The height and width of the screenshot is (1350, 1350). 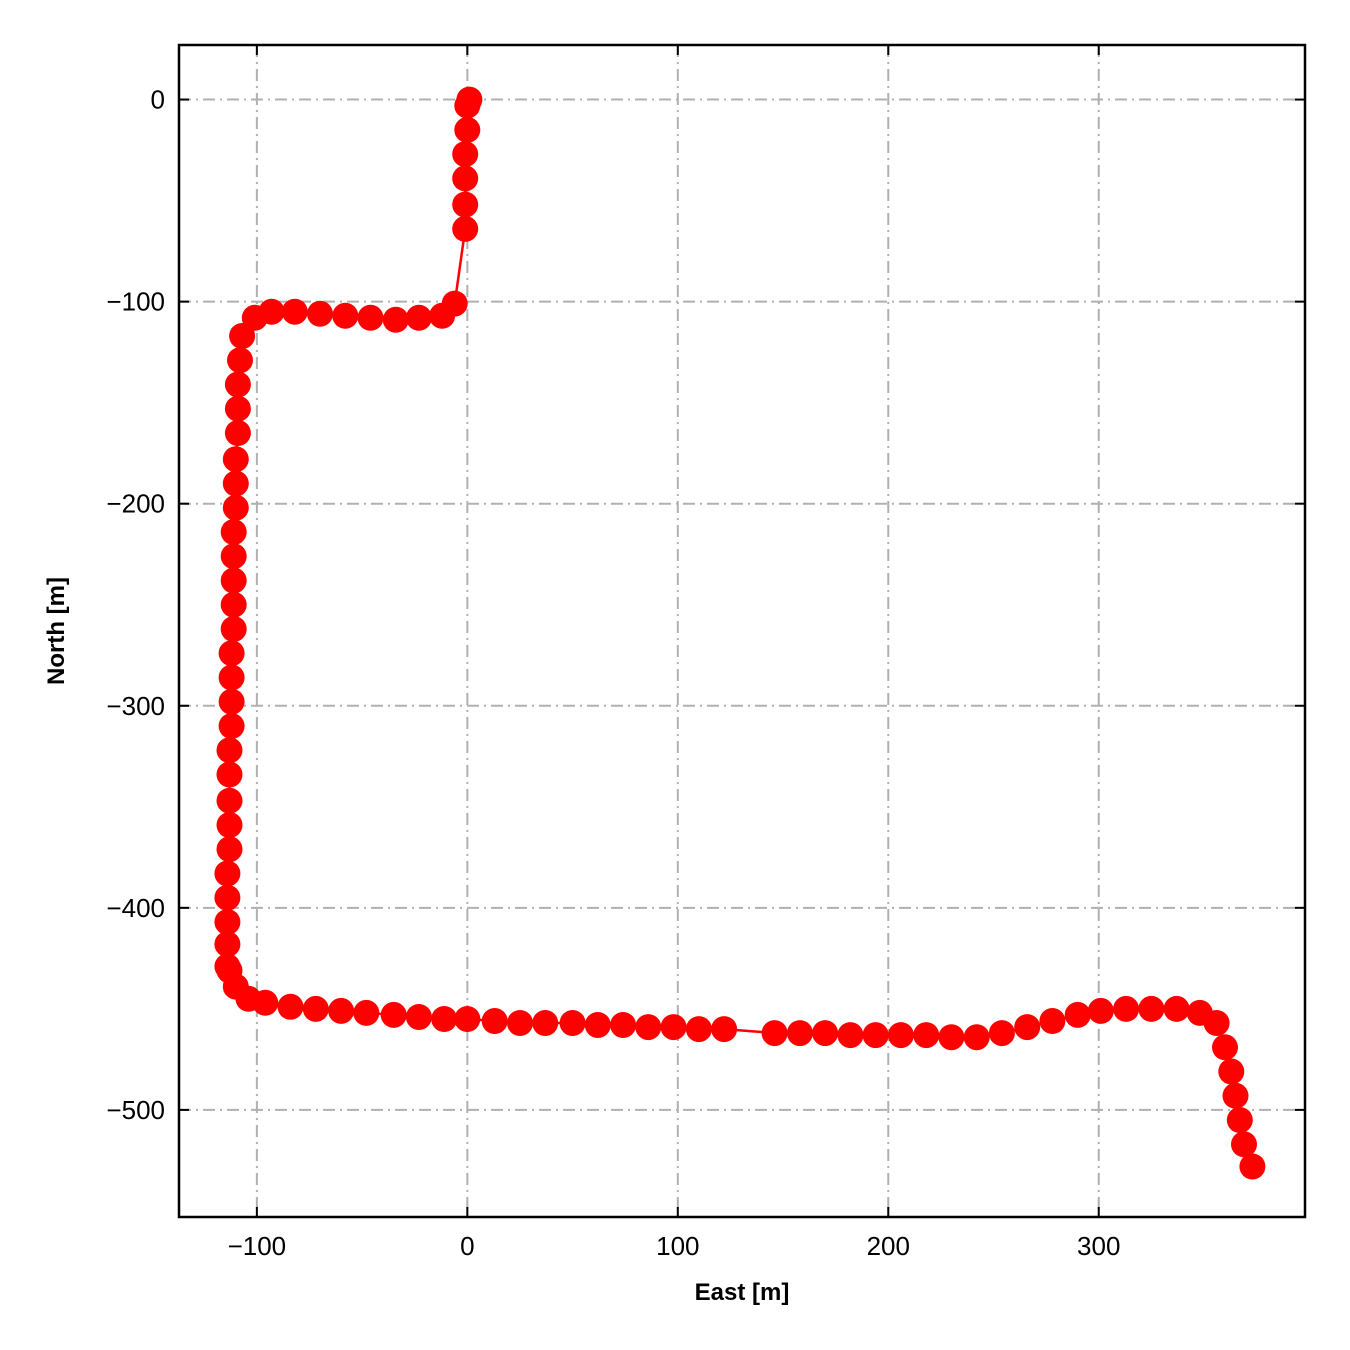 I want to click on x-tick-label: 0, so click(x=467, y=1246).